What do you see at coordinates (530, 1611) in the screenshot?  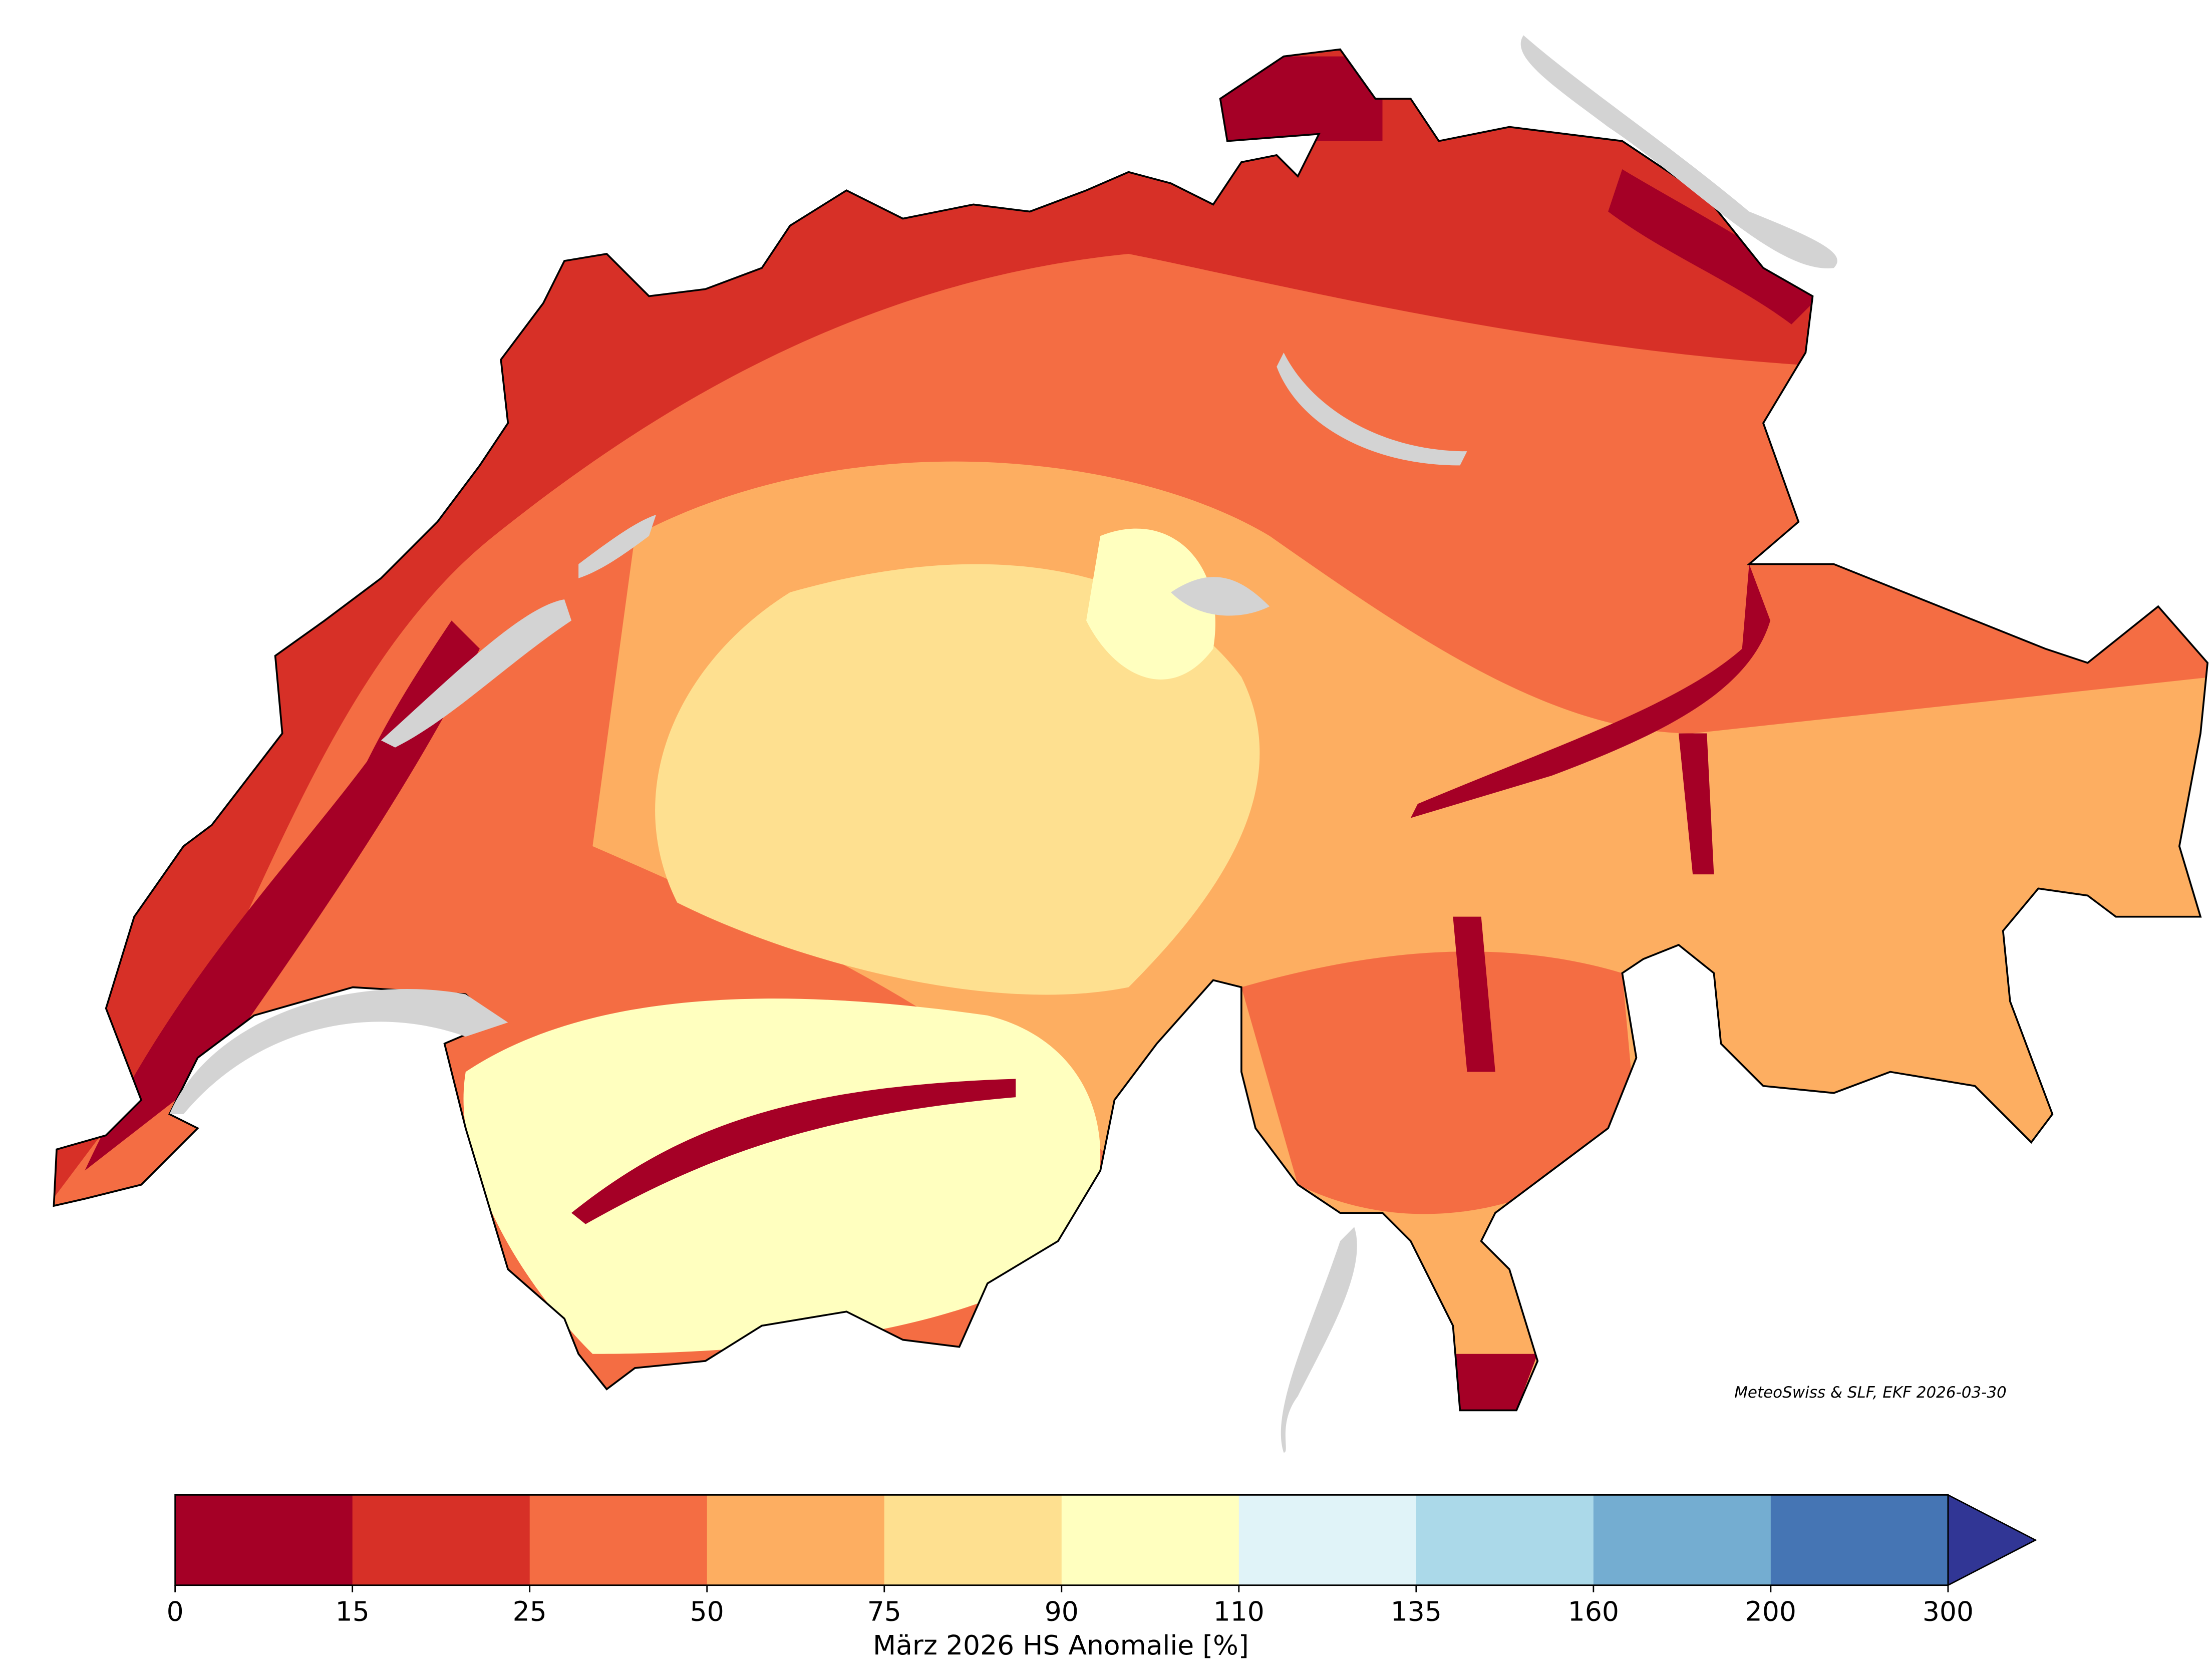 I see `tick-label: 25` at bounding box center [530, 1611].